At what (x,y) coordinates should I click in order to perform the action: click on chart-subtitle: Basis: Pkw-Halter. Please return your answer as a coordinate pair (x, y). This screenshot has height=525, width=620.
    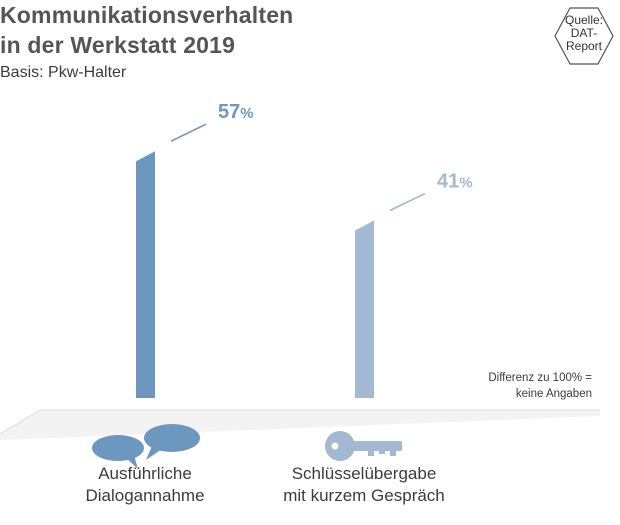
    Looking at the image, I should click on (63, 72).